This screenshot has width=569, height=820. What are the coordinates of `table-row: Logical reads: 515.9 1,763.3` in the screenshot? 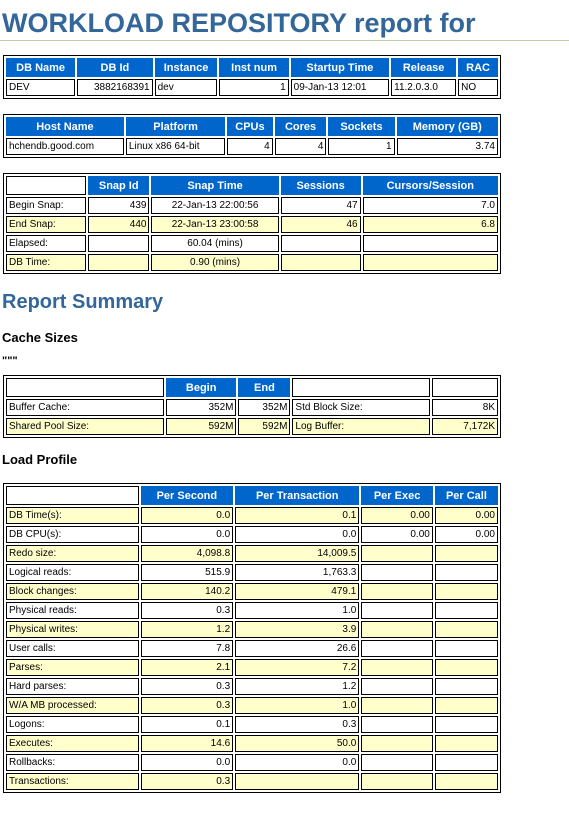 It's located at (252, 572).